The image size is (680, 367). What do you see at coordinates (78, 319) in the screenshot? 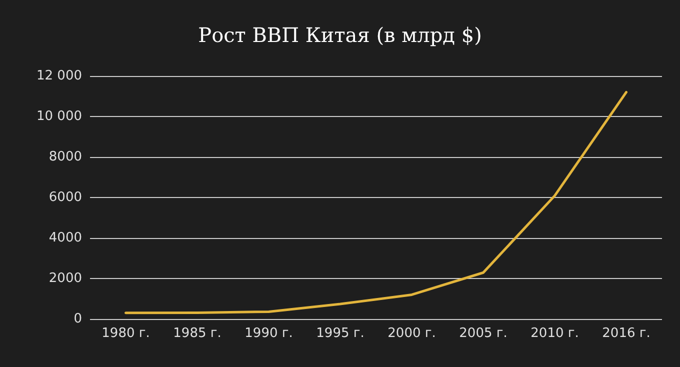
I see `y-tick-label: 0` at bounding box center [78, 319].